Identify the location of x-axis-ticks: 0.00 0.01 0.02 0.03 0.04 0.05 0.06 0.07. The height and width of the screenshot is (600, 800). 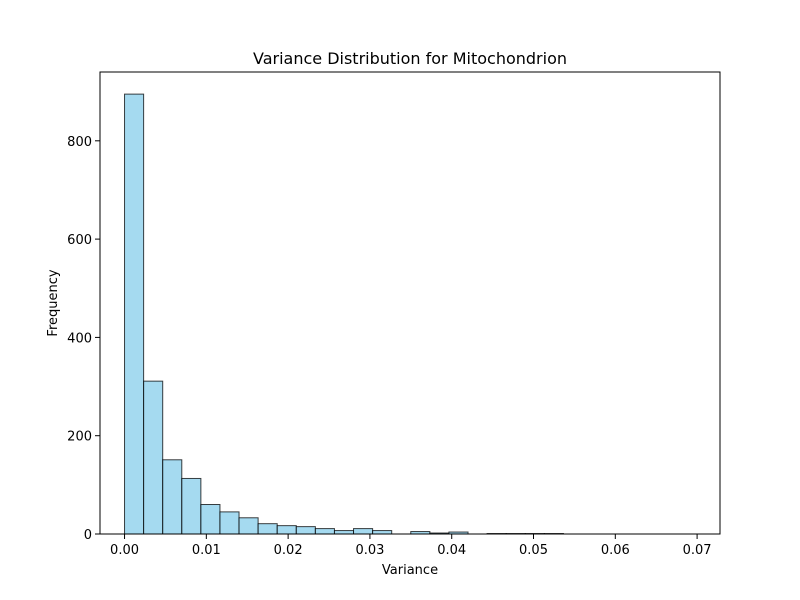
(411, 546).